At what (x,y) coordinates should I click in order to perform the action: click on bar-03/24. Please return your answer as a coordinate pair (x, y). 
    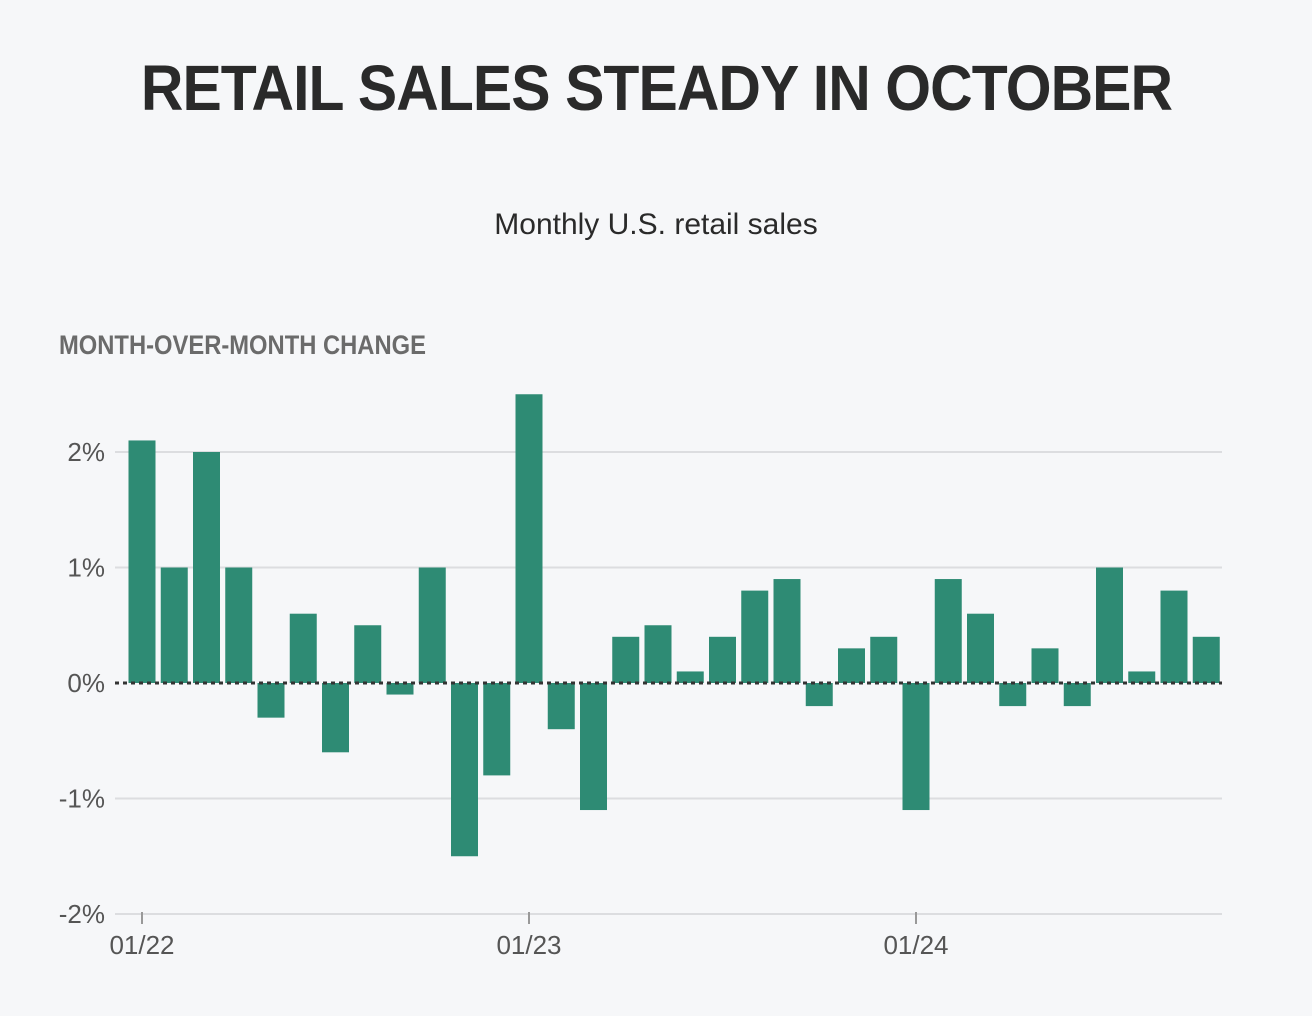
    Looking at the image, I should click on (980, 648).